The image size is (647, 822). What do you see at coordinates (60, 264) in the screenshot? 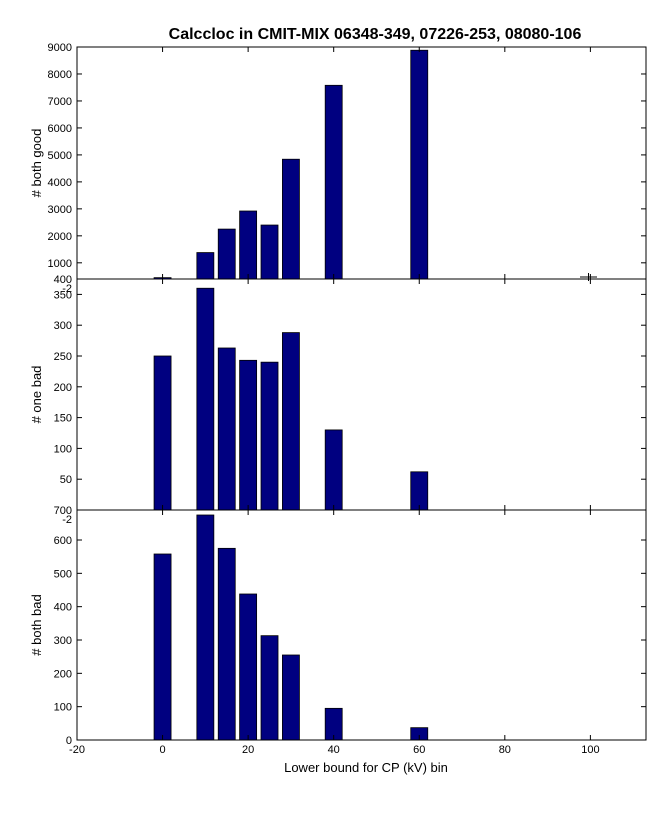
I see `y-tick-label: 1000` at bounding box center [60, 264].